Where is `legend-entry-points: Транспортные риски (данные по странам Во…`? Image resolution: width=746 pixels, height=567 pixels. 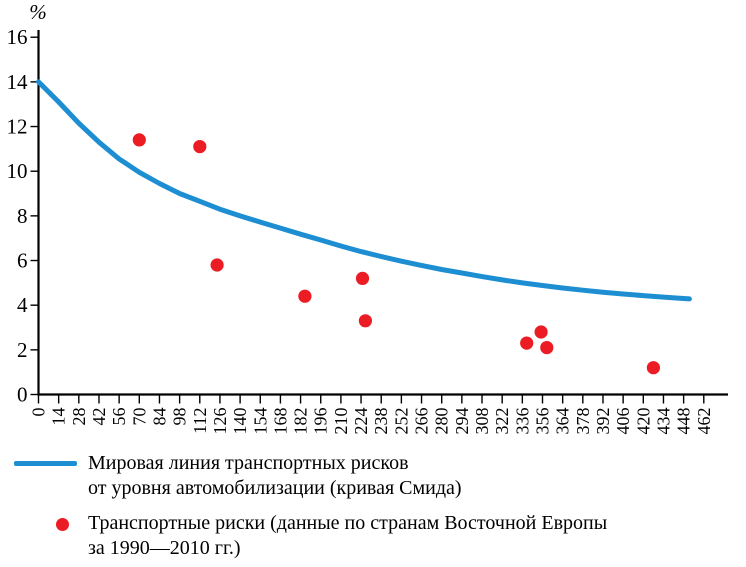 legend-entry-points: Транспортные риски (данные по странам Во… is located at coordinates (380, 536).